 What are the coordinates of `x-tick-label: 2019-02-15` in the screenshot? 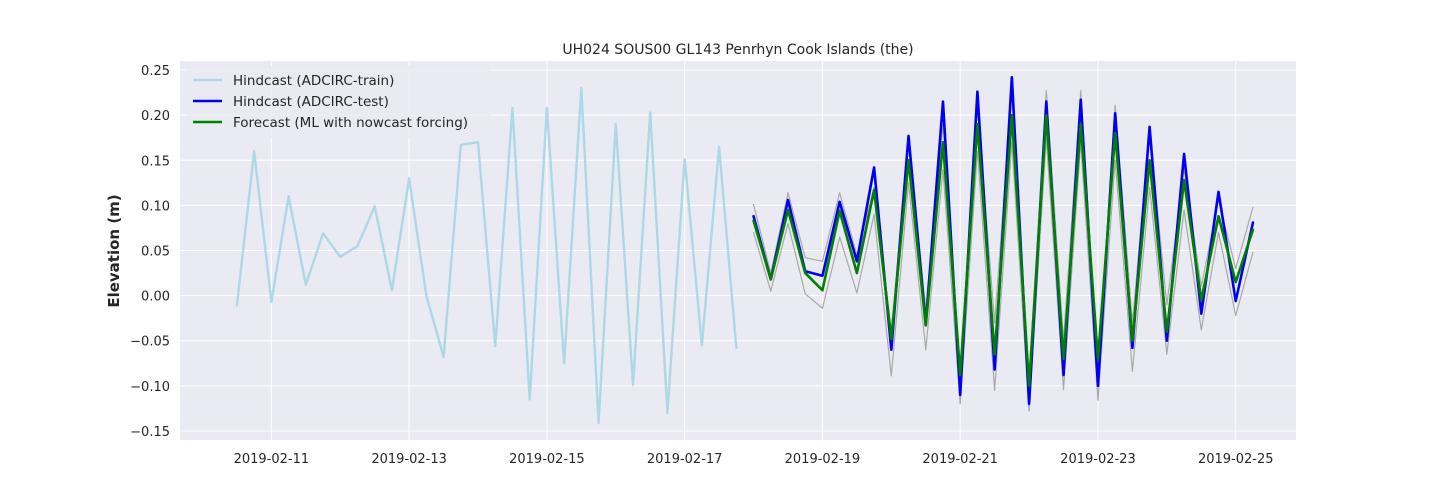 It's located at (547, 459).